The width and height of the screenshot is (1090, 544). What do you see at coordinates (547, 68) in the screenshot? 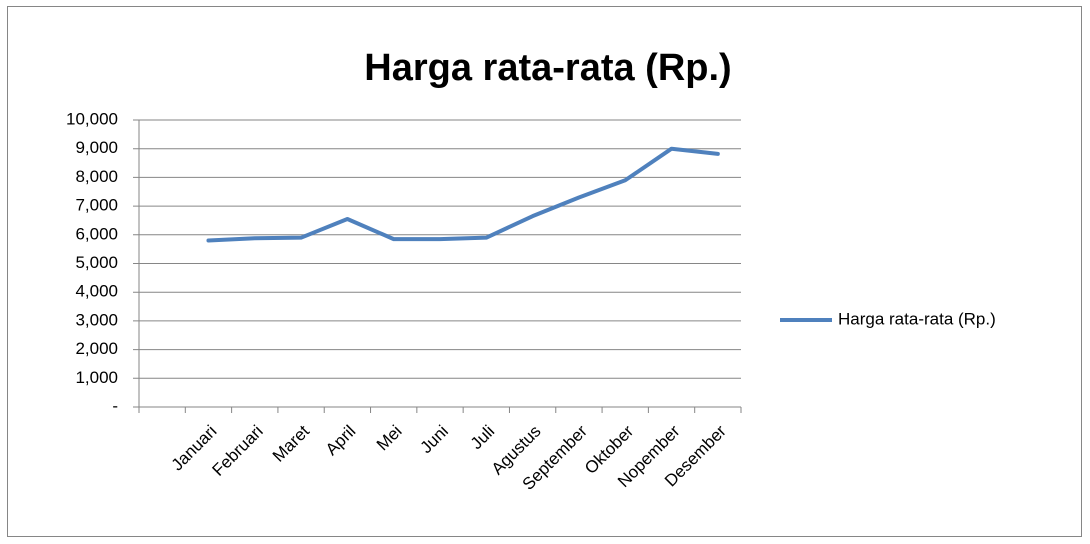
I see `chart-title: Harga rata-rata (Rp.)` at bounding box center [547, 68].